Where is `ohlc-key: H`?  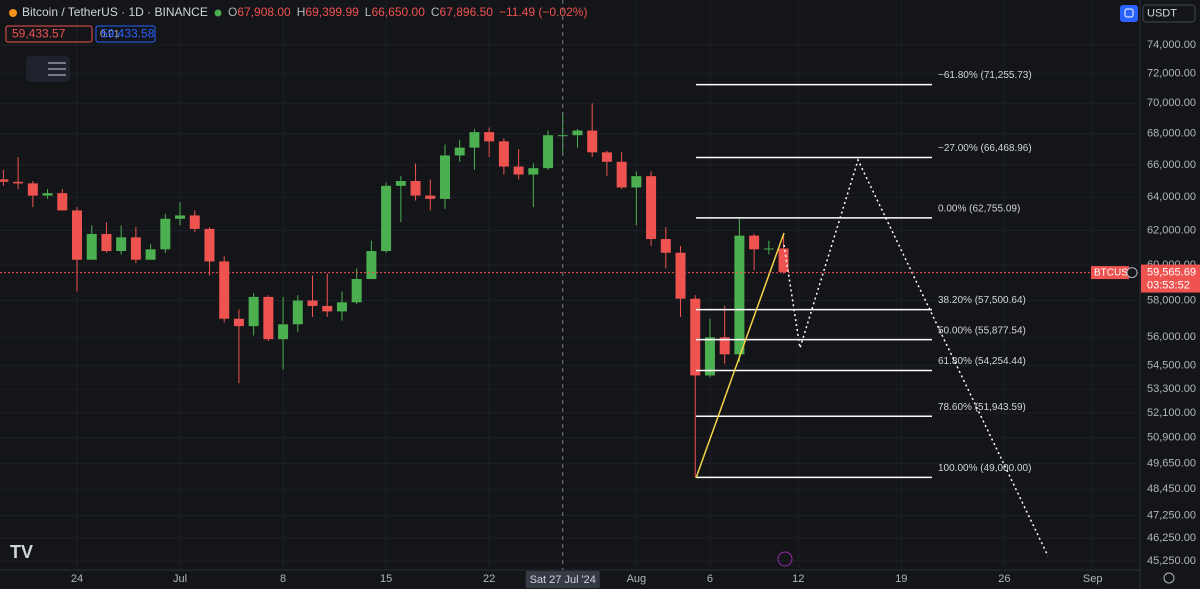
ohlc-key: H is located at coordinates (301, 12).